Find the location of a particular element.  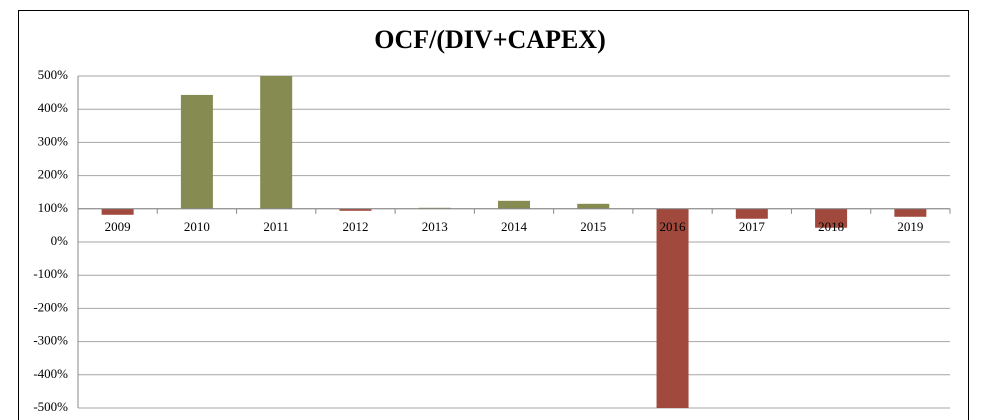

y-tick-label: 0% is located at coordinates (60, 240).